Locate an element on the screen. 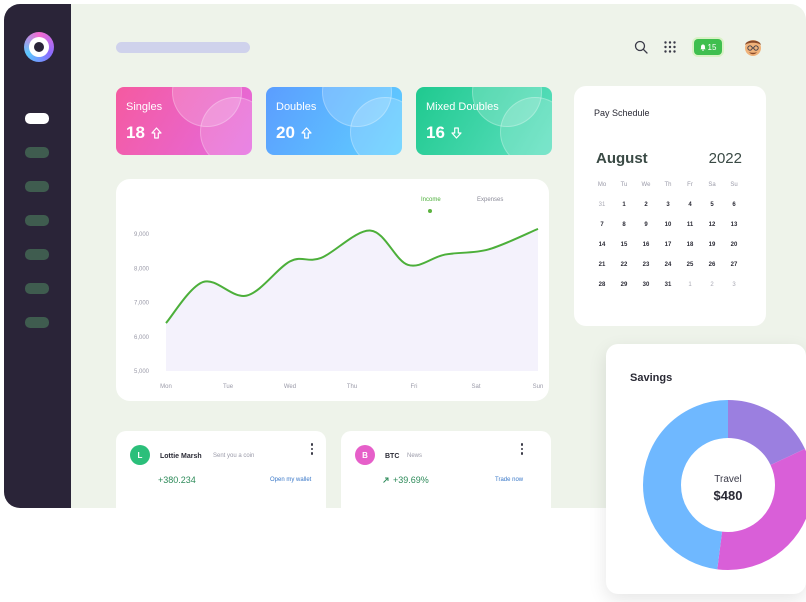 Image resolution: width=806 pixels, height=602 pixels. stat-label: Singles is located at coordinates (144, 107).